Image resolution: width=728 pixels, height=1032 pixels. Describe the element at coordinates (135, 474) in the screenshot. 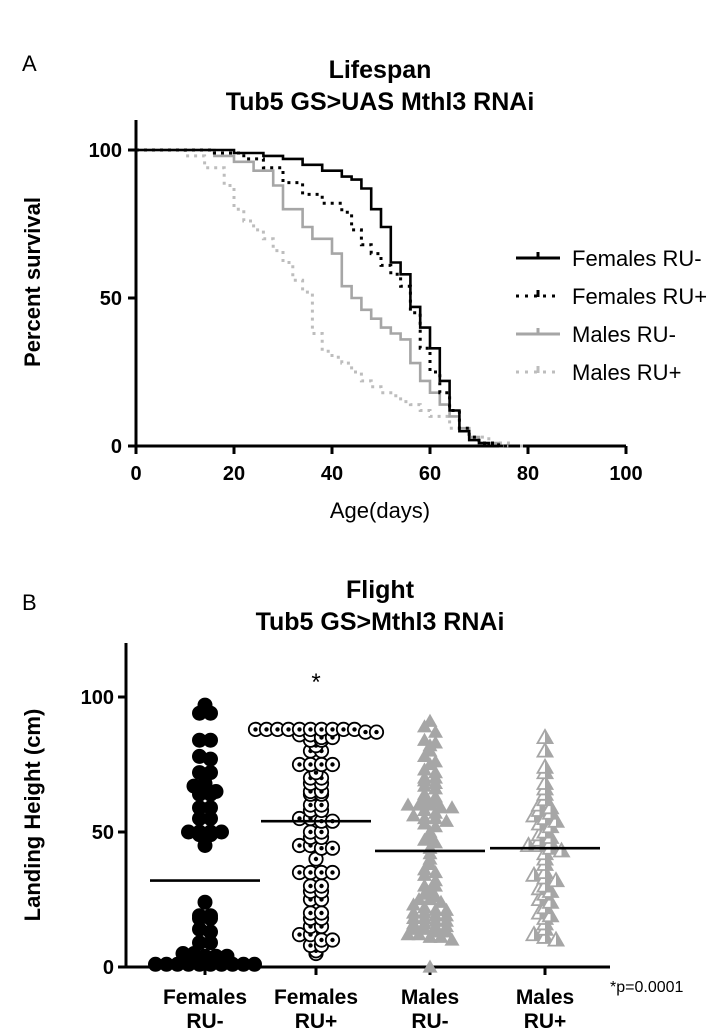

I see `lifespan-x-tick-label: 0` at that location.